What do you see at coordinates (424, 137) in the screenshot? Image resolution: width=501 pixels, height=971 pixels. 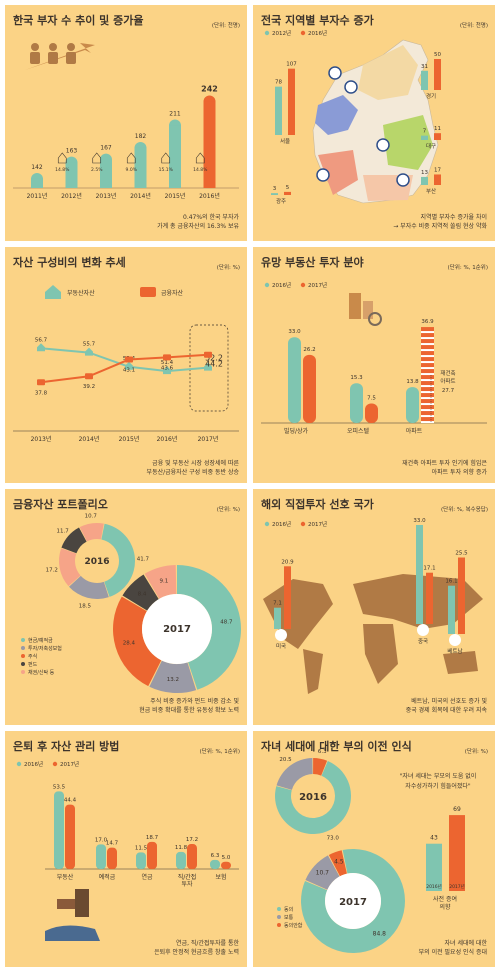 I see `bar-대구-2012년` at bounding box center [424, 137].